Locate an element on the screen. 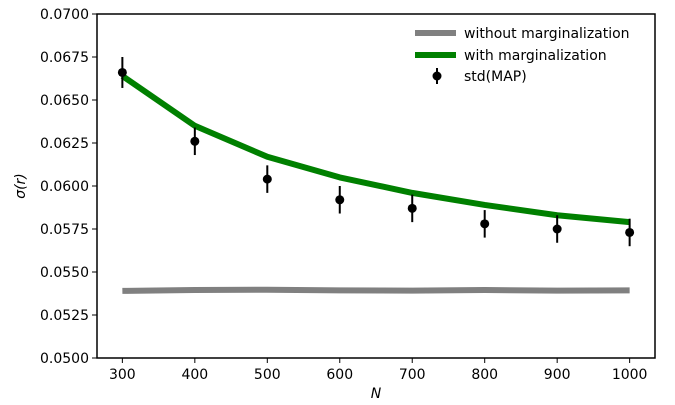  legend-swatch-std-map-marker is located at coordinates (437, 76).